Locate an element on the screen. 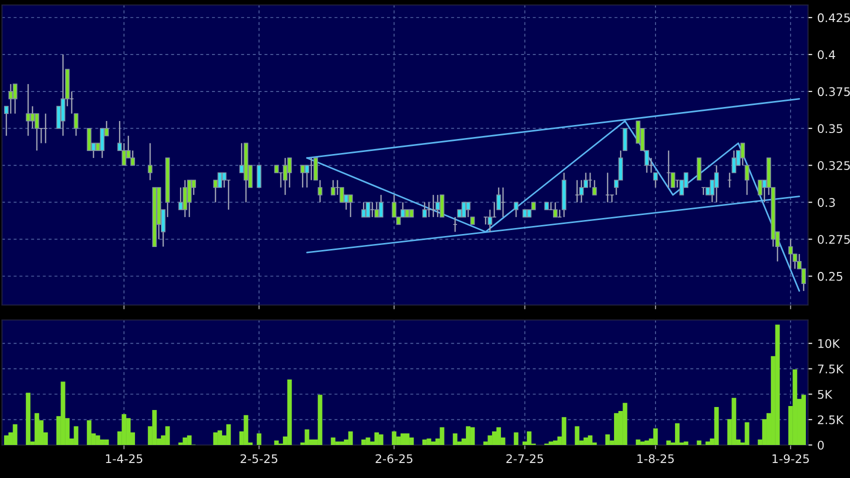 Image resolution: width=850 pixels, height=478 pixels. y-tick-label: 0.325 is located at coordinates (834, 165).